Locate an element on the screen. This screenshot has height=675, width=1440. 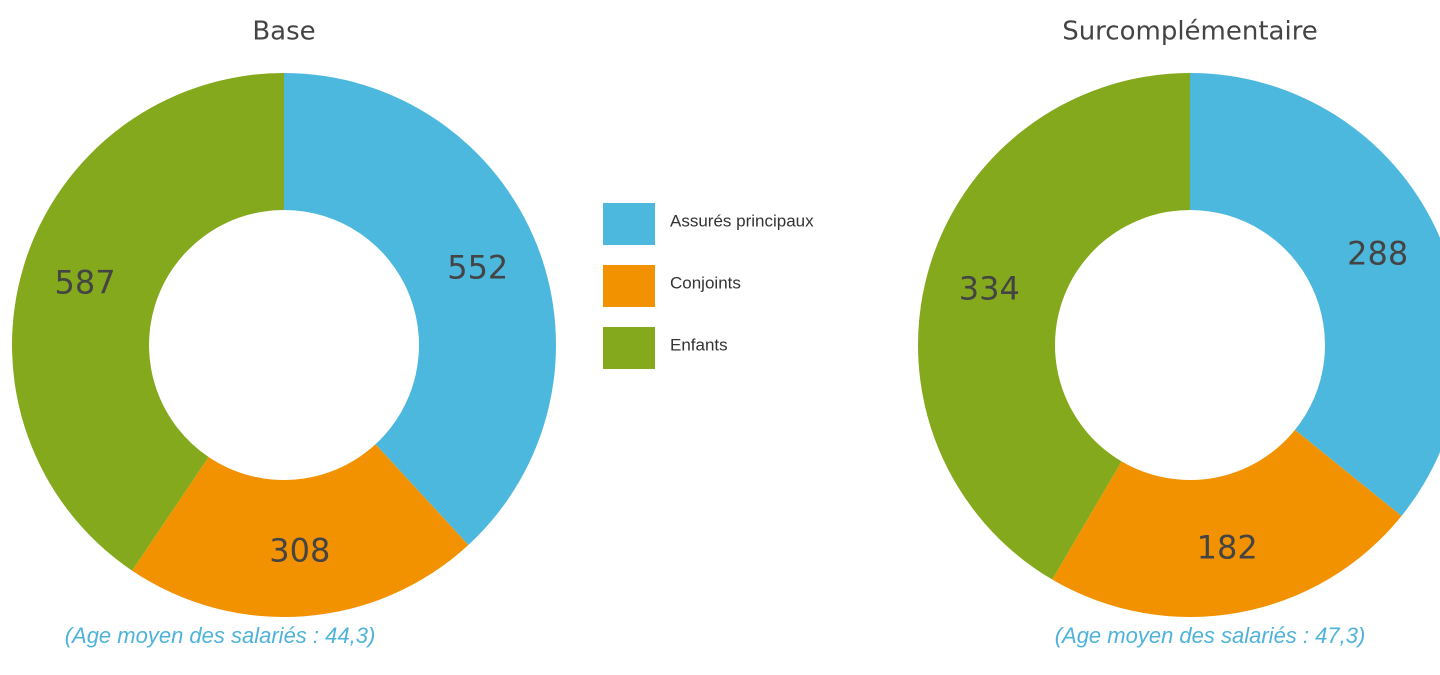
legend-label: Conjoints is located at coordinates (705, 282).